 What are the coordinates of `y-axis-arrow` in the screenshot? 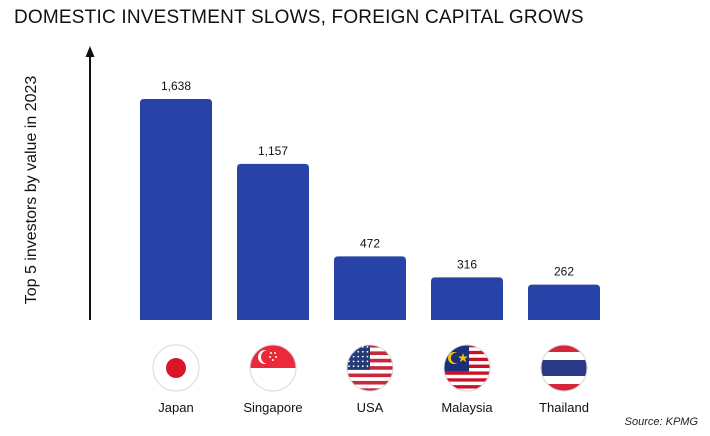 It's located at (90, 51).